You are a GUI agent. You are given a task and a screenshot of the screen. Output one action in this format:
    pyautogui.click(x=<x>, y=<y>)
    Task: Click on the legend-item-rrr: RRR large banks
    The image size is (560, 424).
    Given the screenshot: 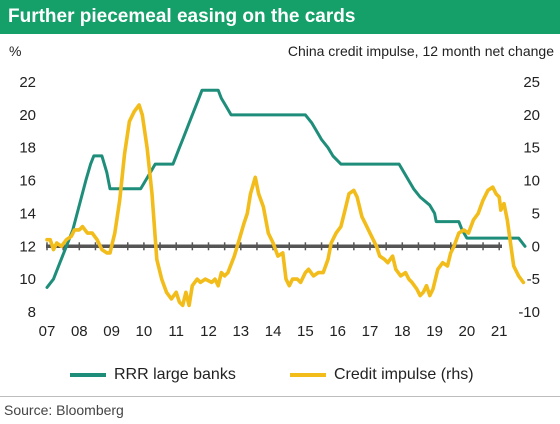 What is the action you would take?
    pyautogui.click(x=153, y=375)
    